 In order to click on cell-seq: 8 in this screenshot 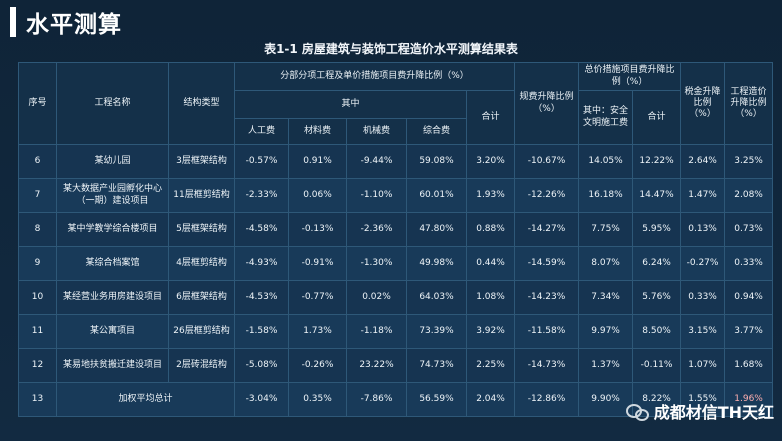, I will do `click(37, 229)`.